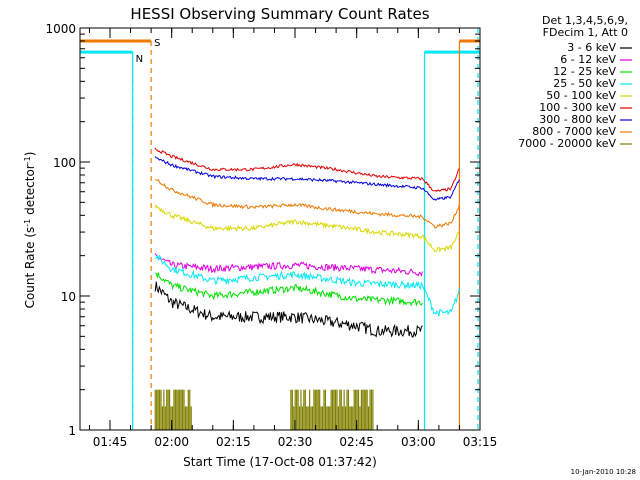  I want to click on chart-title: HESSI Observing Summary Count Rates, so click(279, 14).